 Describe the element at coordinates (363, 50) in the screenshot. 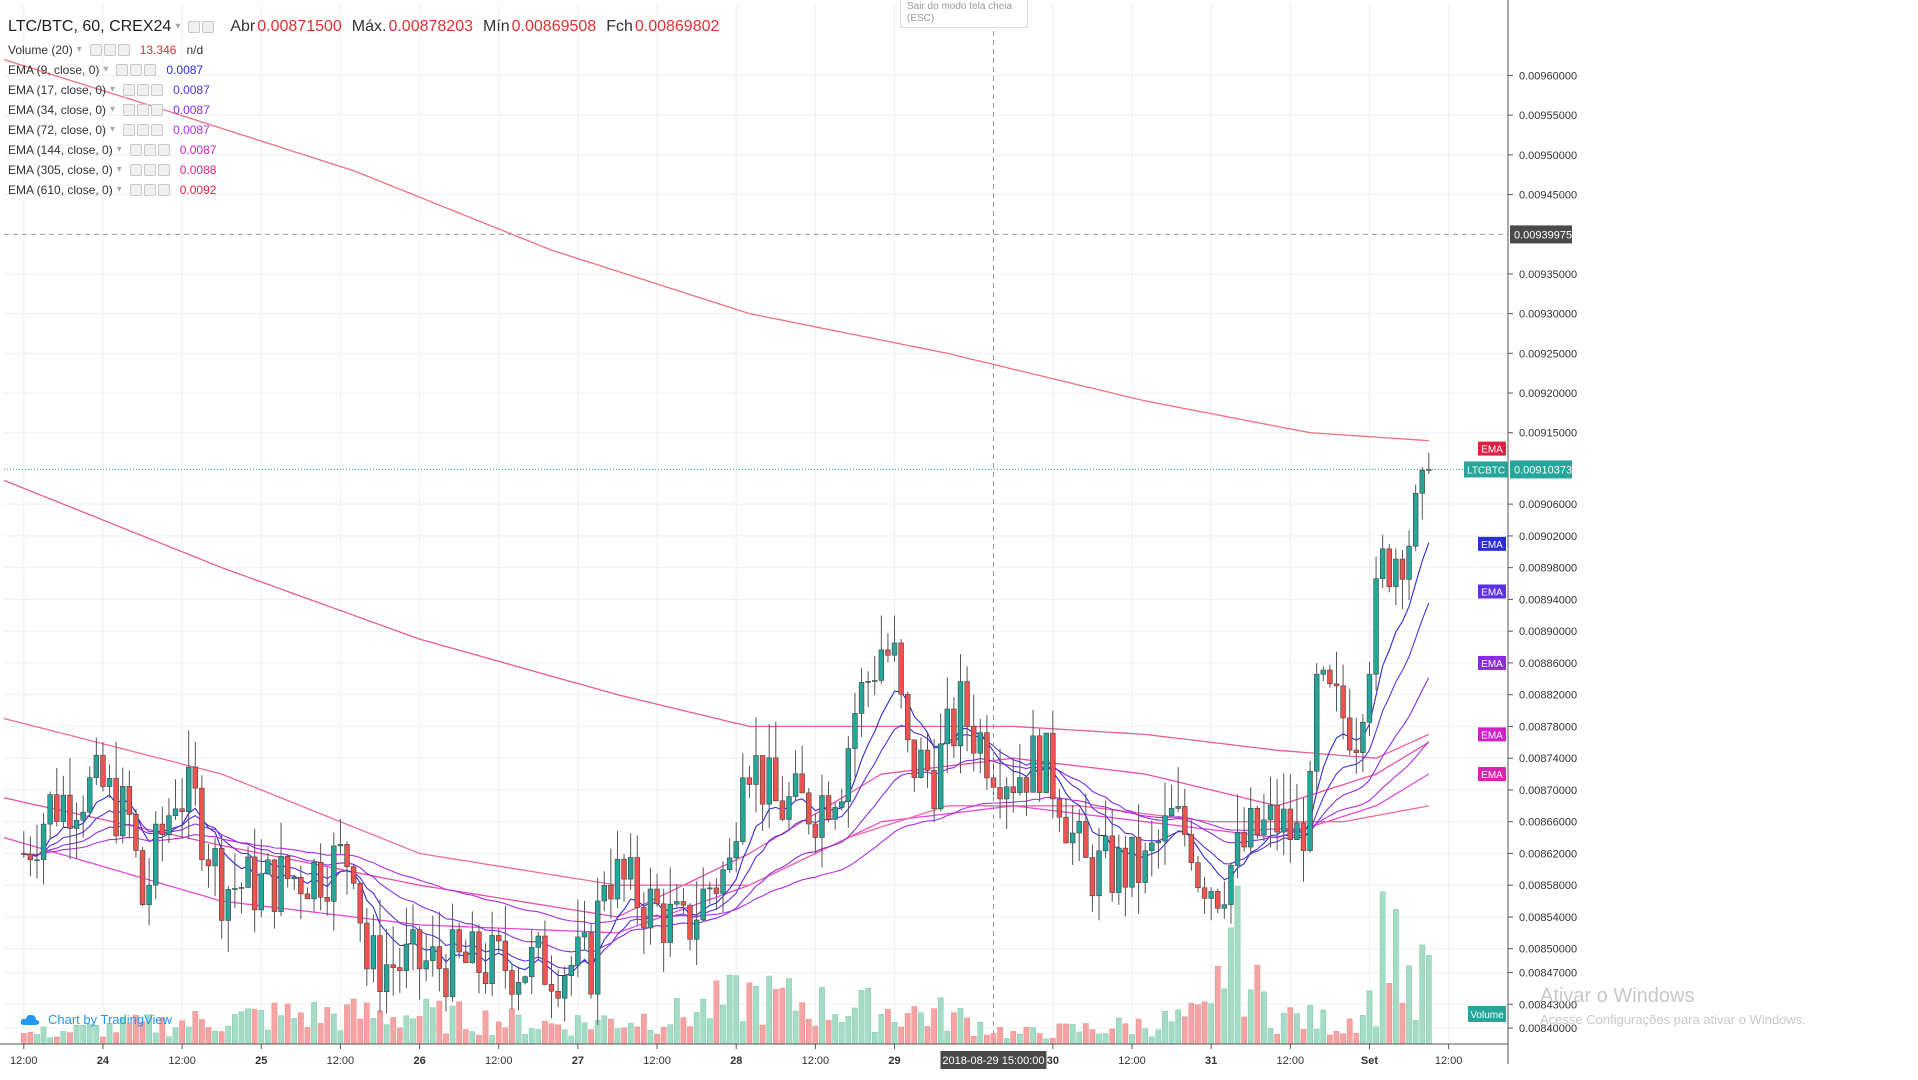

I see `volume-legend-row: Volume (20) ▾ 13.346 n/d` at that location.